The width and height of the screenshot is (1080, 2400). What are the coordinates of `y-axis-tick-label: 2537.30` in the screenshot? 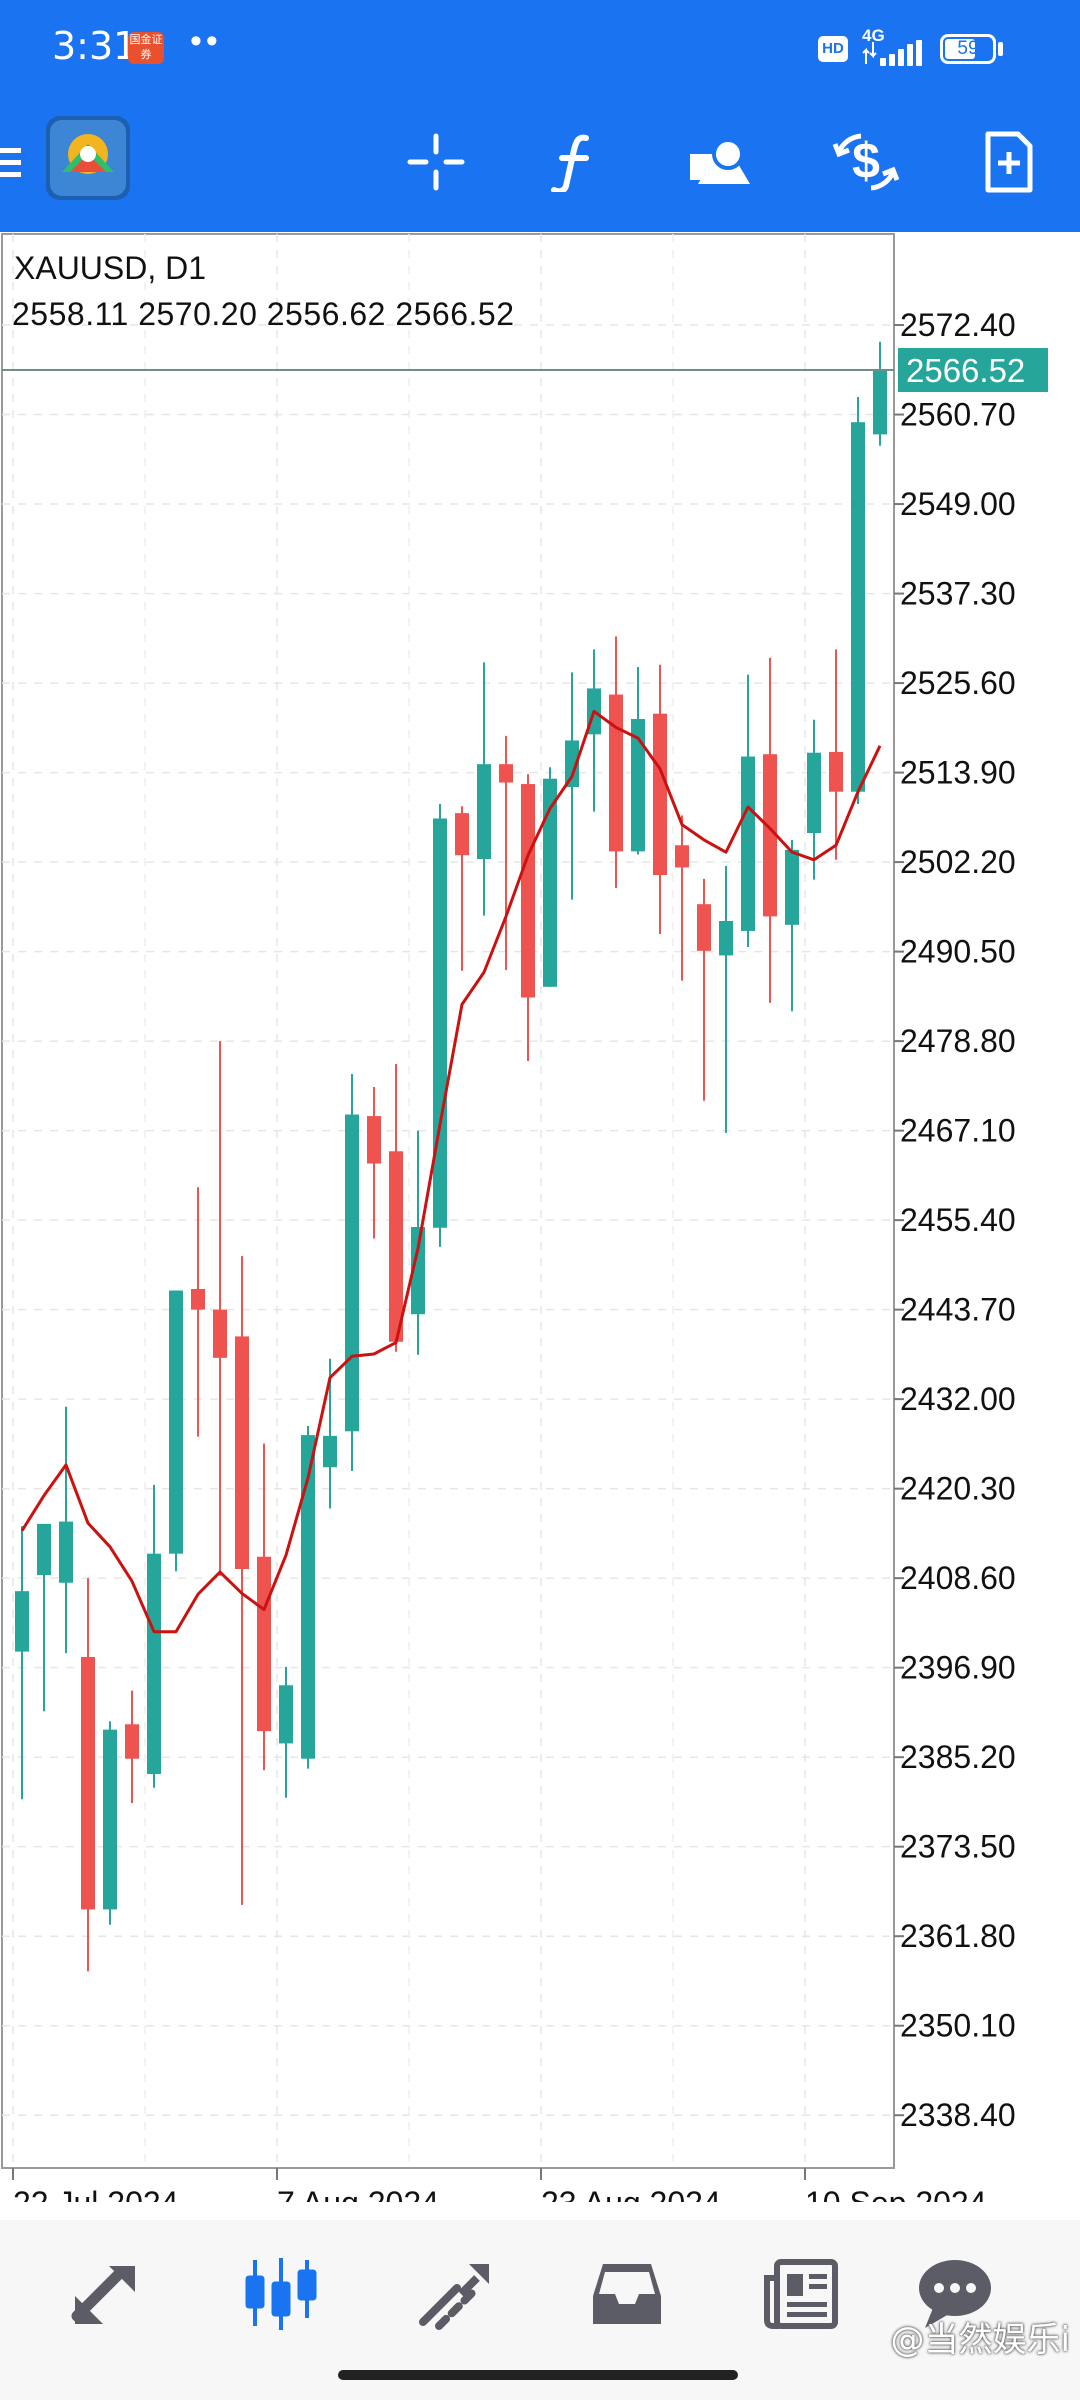 It's located at (958, 594).